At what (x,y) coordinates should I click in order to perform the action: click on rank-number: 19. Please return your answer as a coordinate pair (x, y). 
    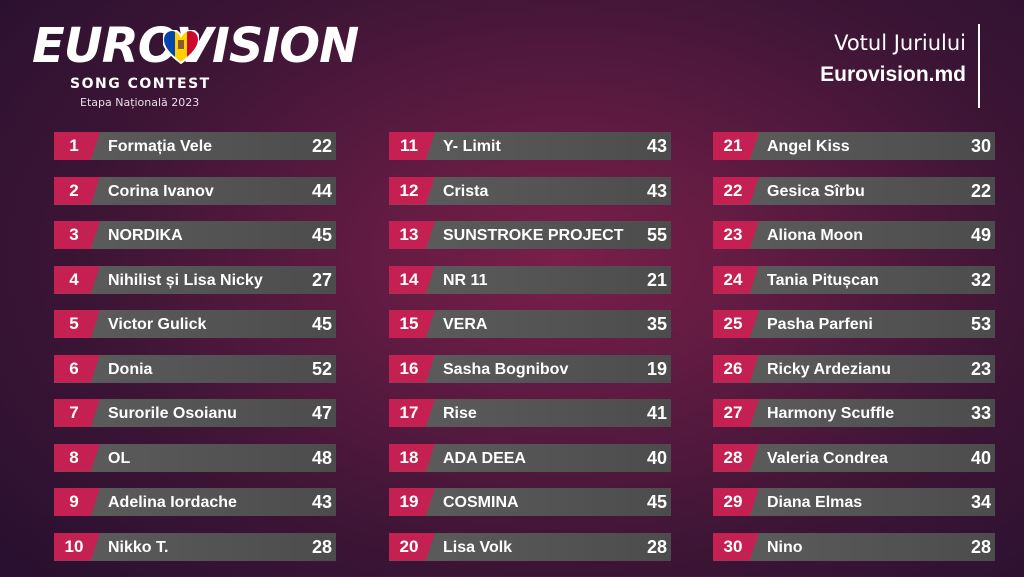
    Looking at the image, I should click on (409, 501).